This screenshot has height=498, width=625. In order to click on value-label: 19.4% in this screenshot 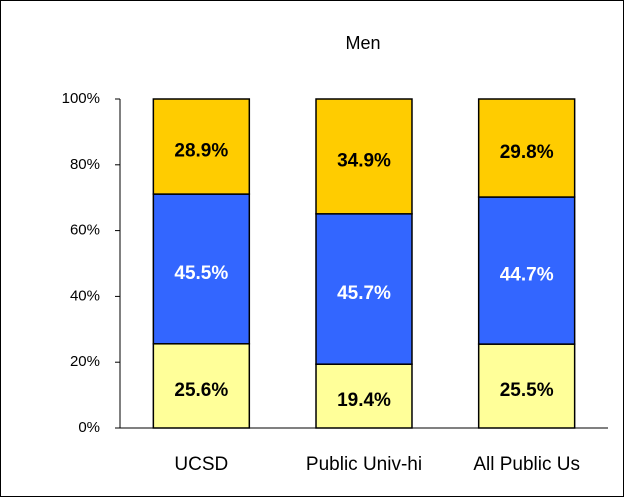, I will do `click(364, 400)`.